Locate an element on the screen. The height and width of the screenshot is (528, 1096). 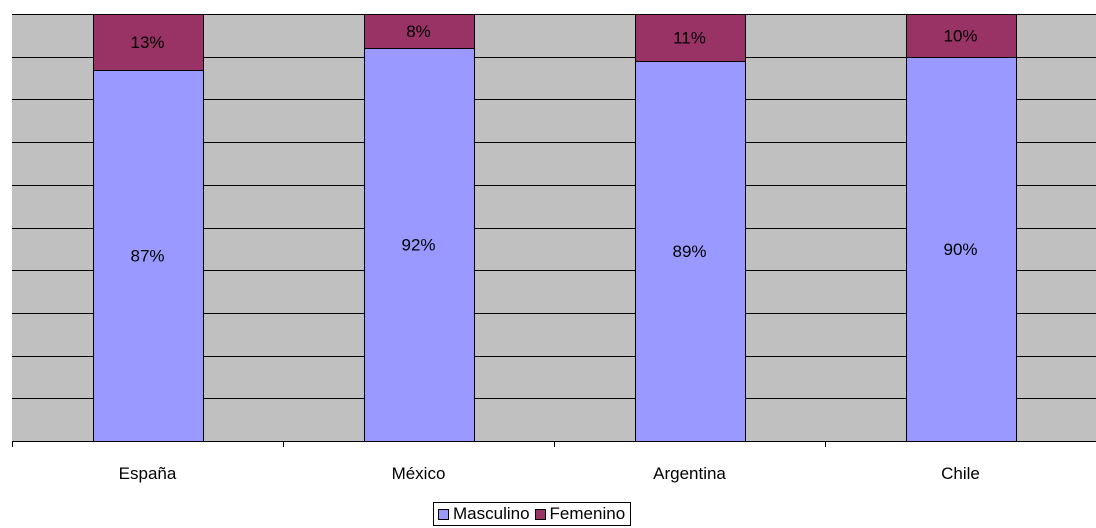
legend-label-masculino: Masculino is located at coordinates (491, 513).